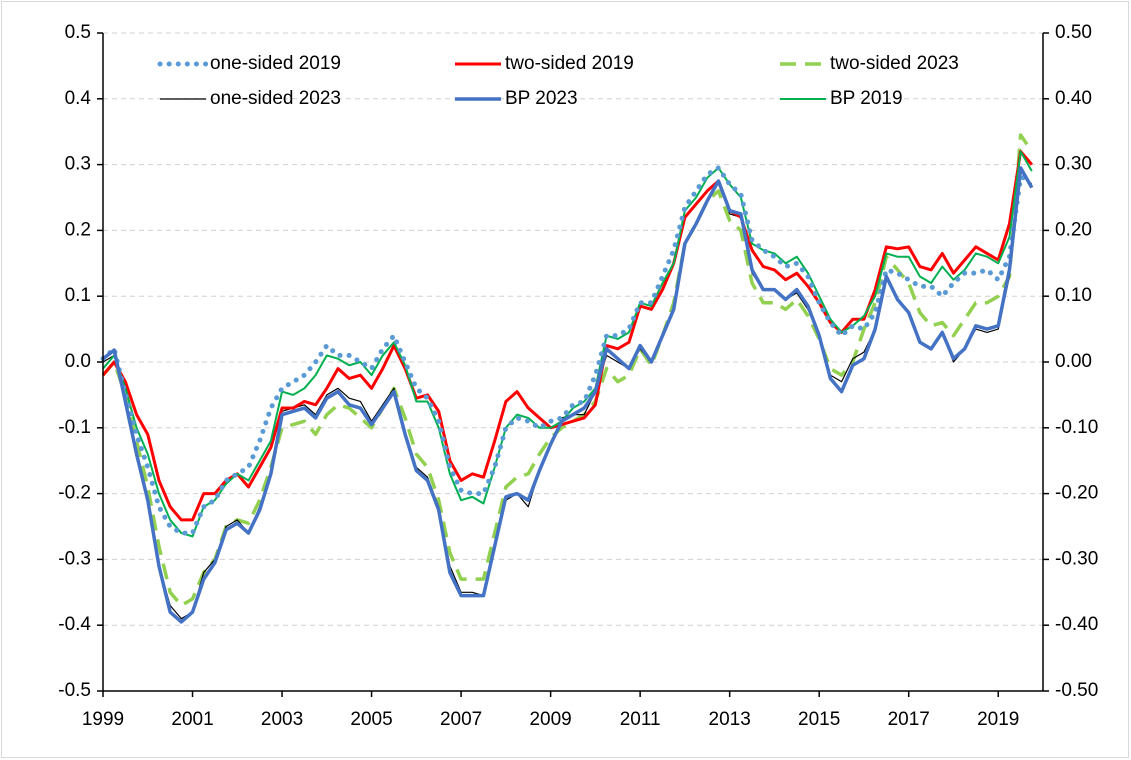 This screenshot has width=1131, height=760. I want to click on legend-label: two-sided 2019, so click(569, 63).